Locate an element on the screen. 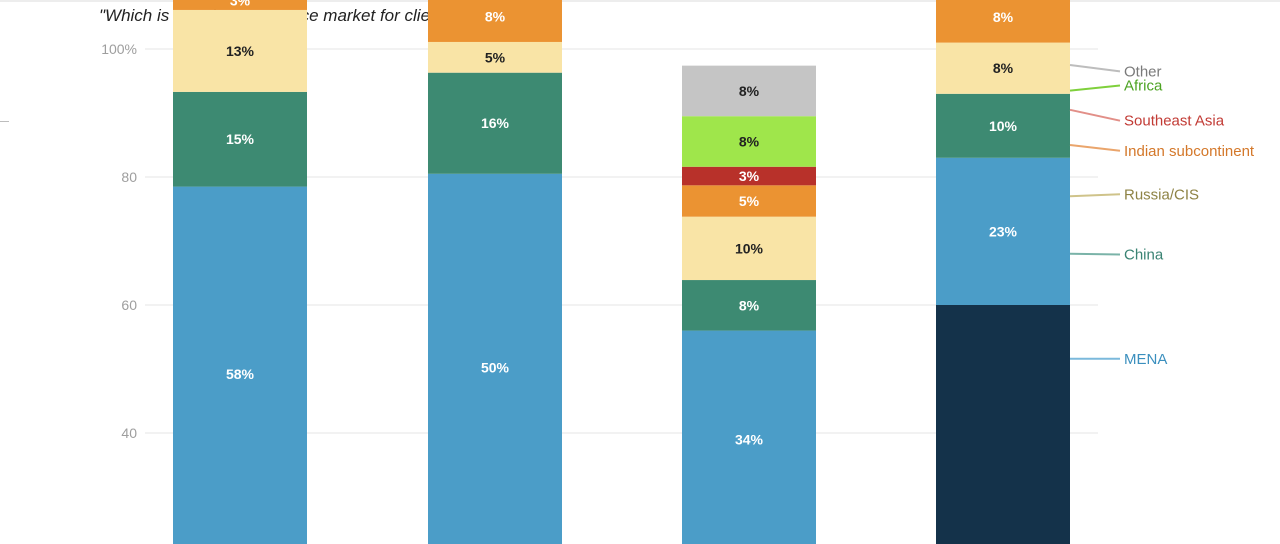 The height and width of the screenshot is (544, 1280). legend-label: China is located at coordinates (1144, 254).